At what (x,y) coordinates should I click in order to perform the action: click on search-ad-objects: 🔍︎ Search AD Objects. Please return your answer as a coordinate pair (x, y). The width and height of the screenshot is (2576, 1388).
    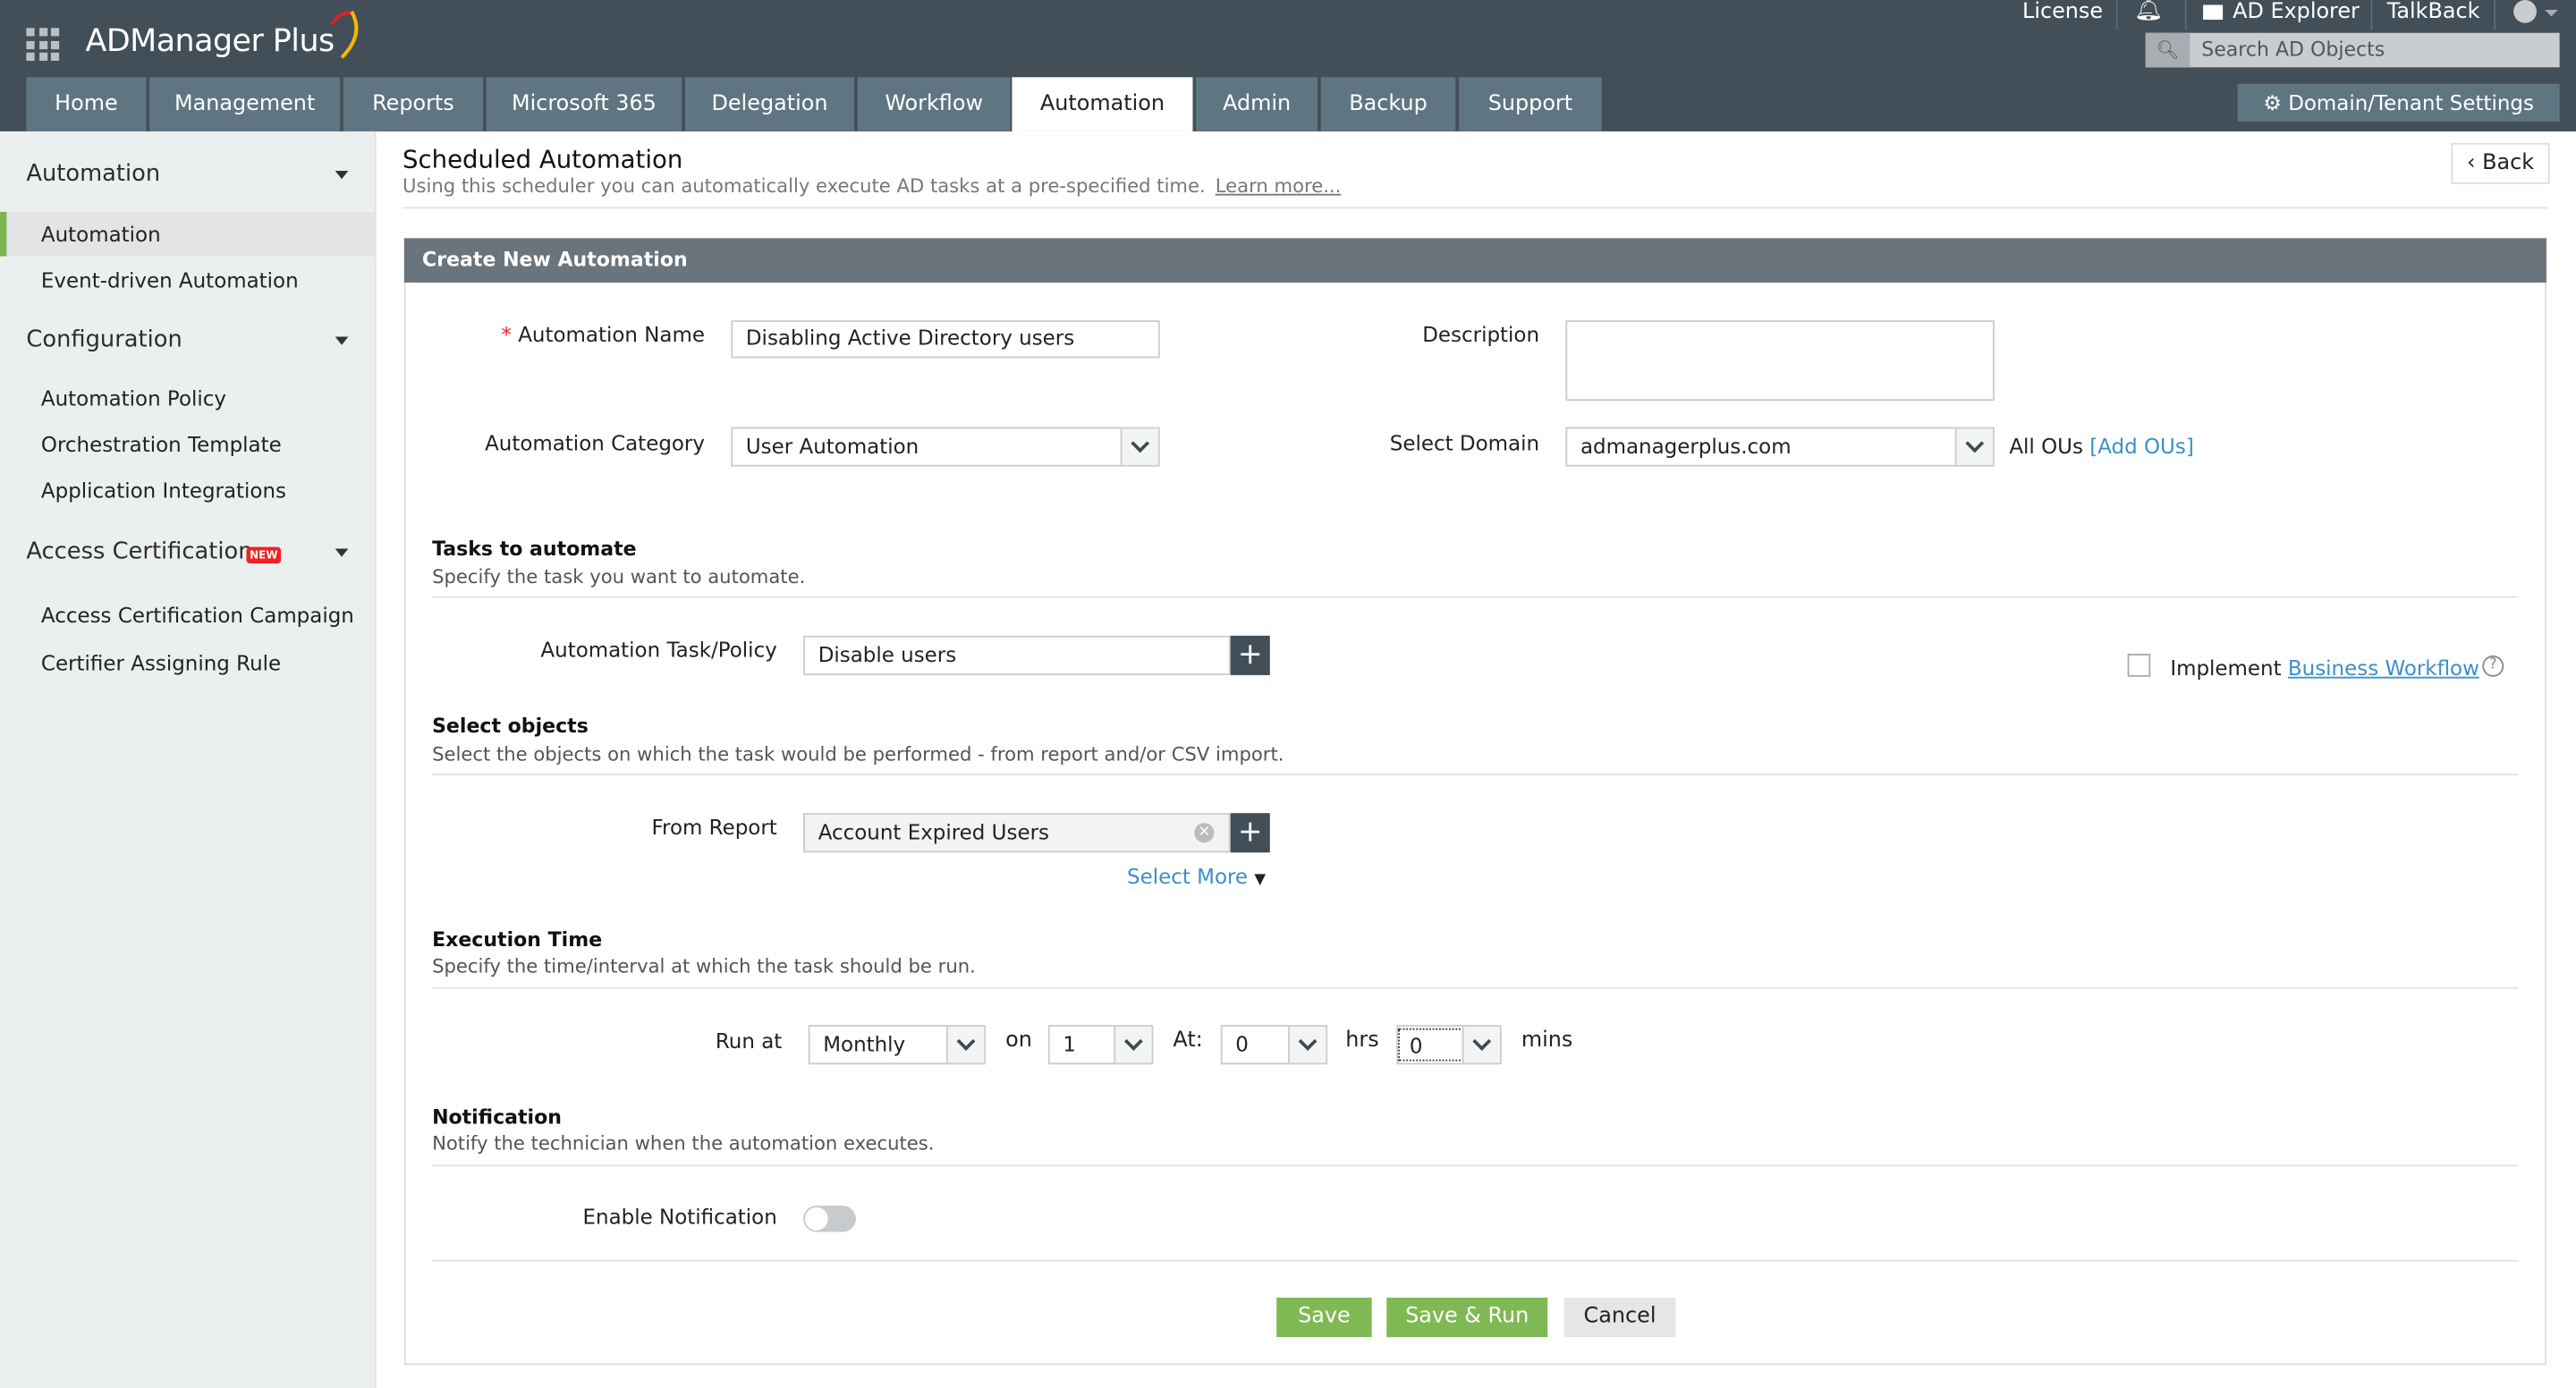
    Looking at the image, I should click on (2352, 50).